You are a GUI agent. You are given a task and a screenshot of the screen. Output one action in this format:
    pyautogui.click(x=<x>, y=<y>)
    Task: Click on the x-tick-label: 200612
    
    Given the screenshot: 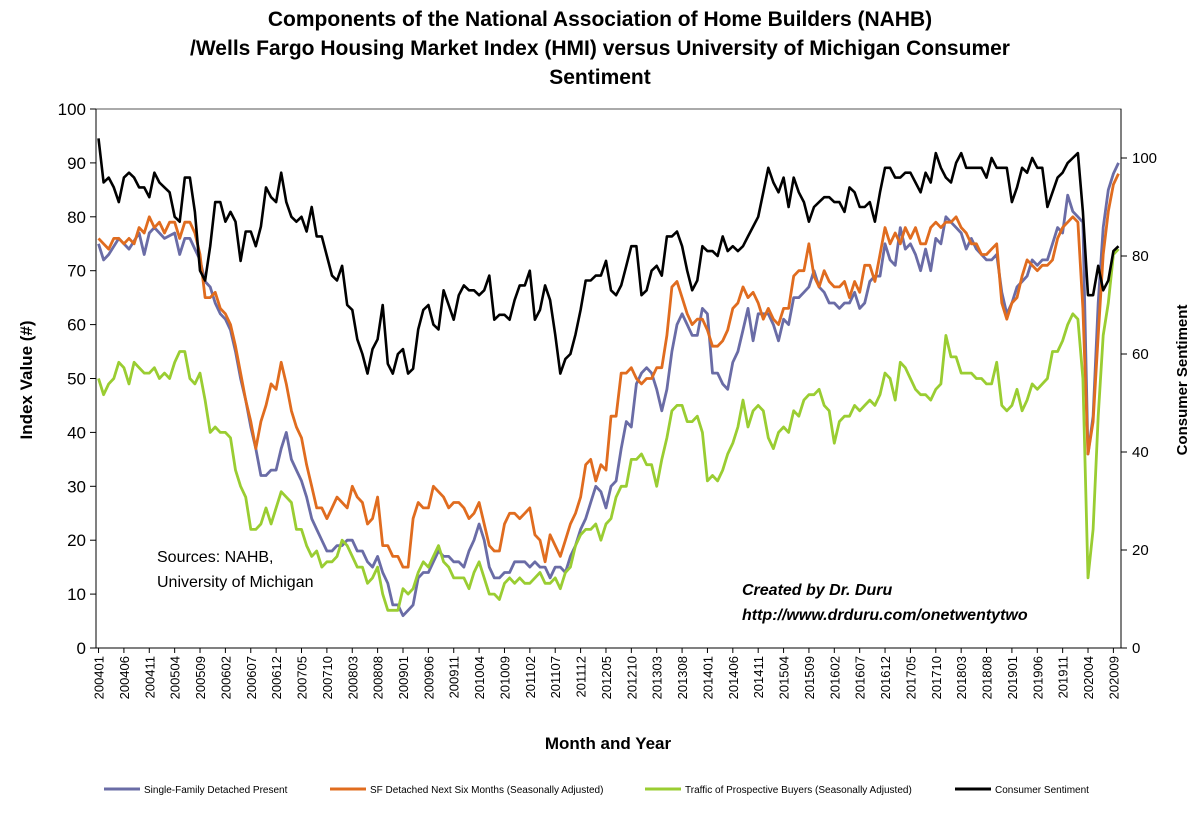 What is the action you would take?
    pyautogui.click(x=276, y=677)
    